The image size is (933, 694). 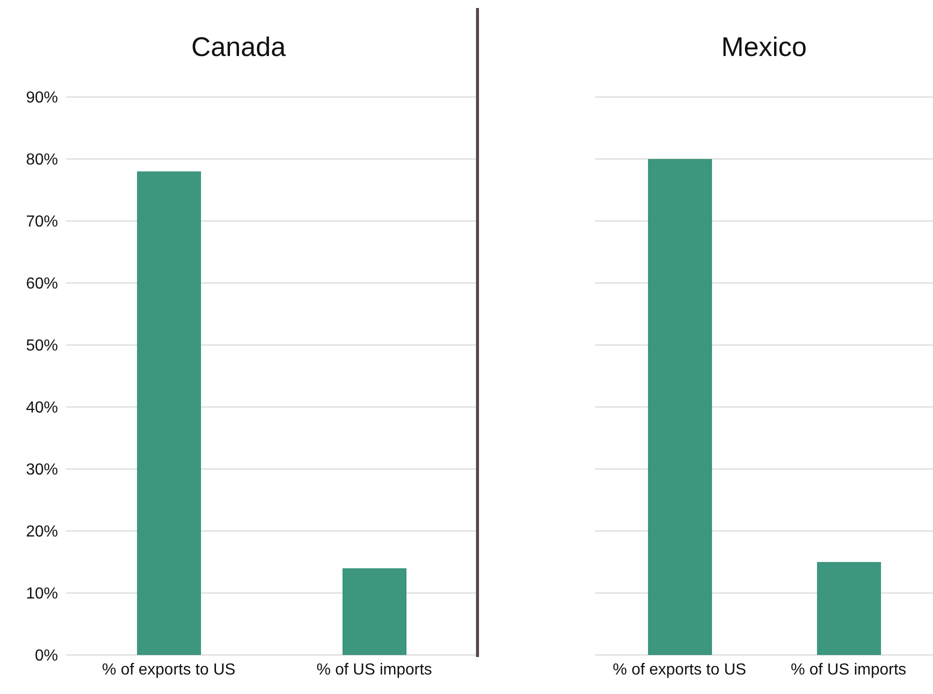 I want to click on y-tick-label: 10%, so click(x=42, y=594).